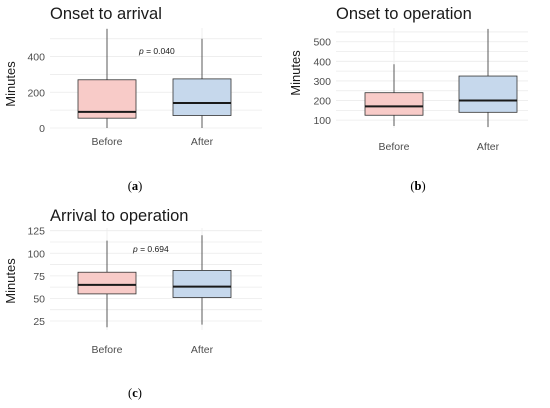 The width and height of the screenshot is (550, 408). What do you see at coordinates (156, 51) in the screenshot?
I see `p-value-annotation: p = 0.040` at bounding box center [156, 51].